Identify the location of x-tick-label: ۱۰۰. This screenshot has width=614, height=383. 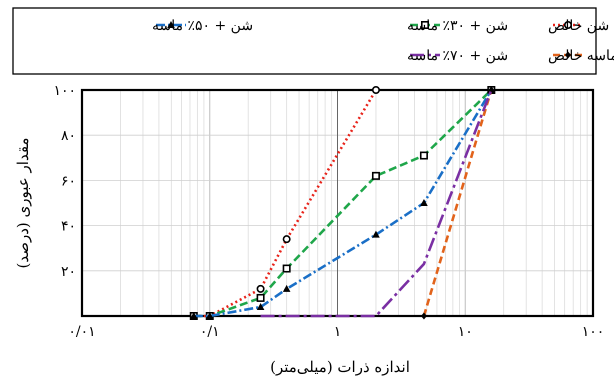
(593, 332).